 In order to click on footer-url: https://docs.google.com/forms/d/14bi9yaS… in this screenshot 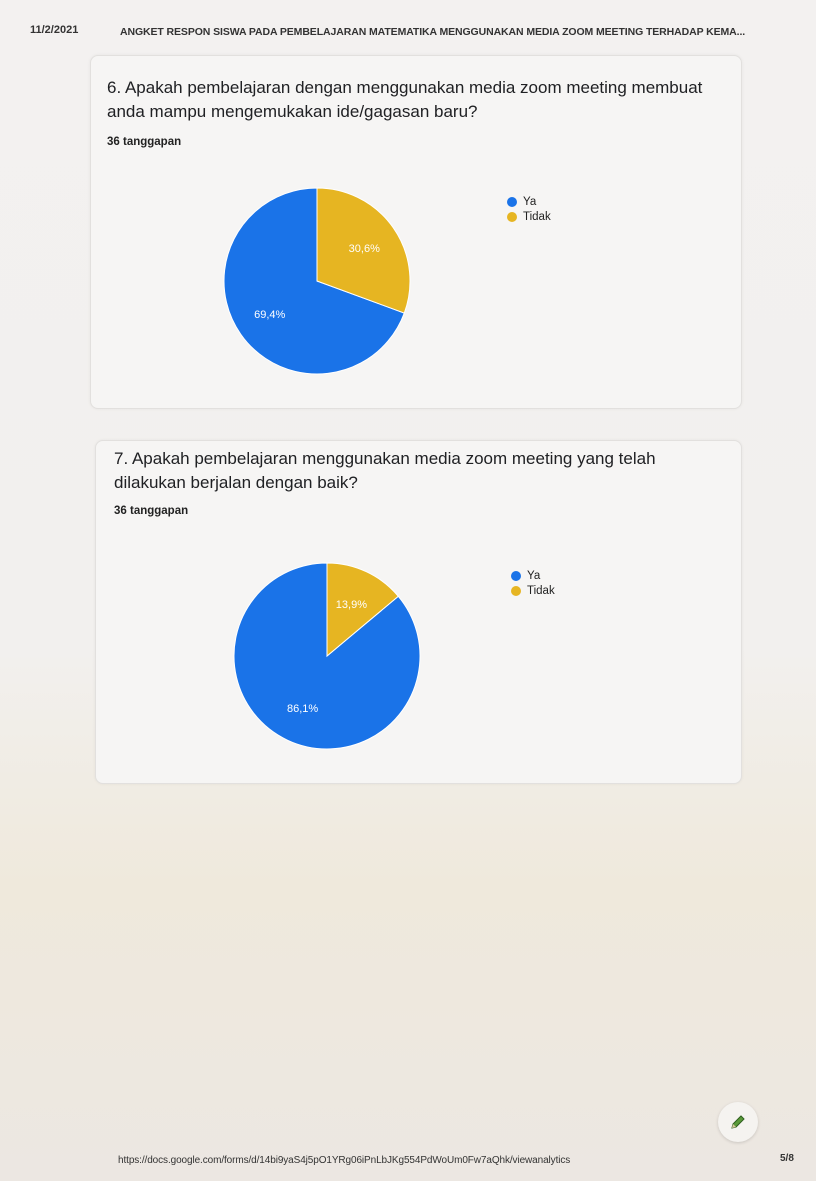, I will do `click(344, 1160)`.